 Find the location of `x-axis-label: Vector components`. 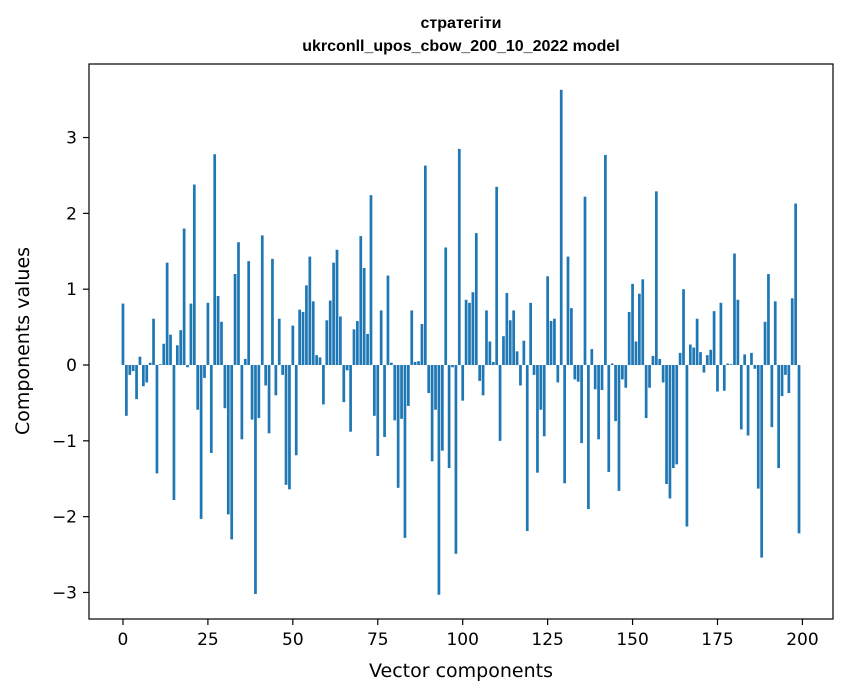

x-axis-label: Vector components is located at coordinates (461, 671).